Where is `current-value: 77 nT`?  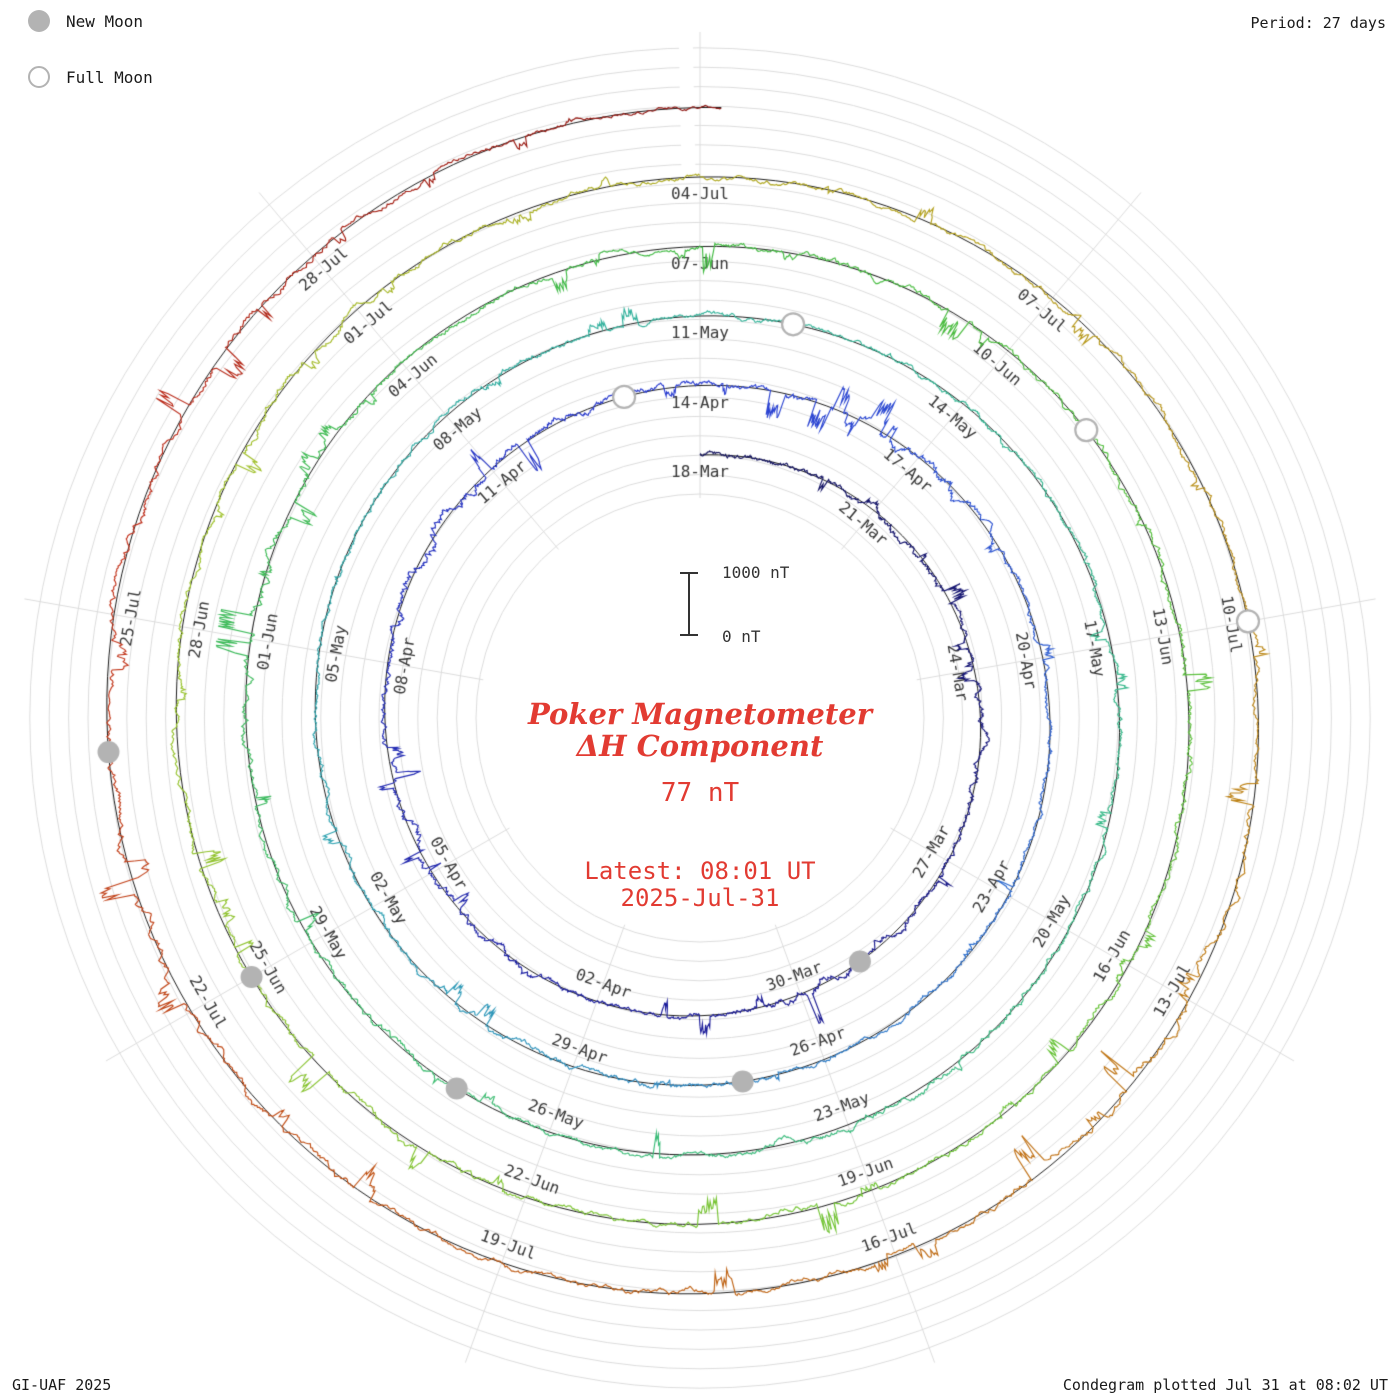 current-value: 77 nT is located at coordinates (700, 793).